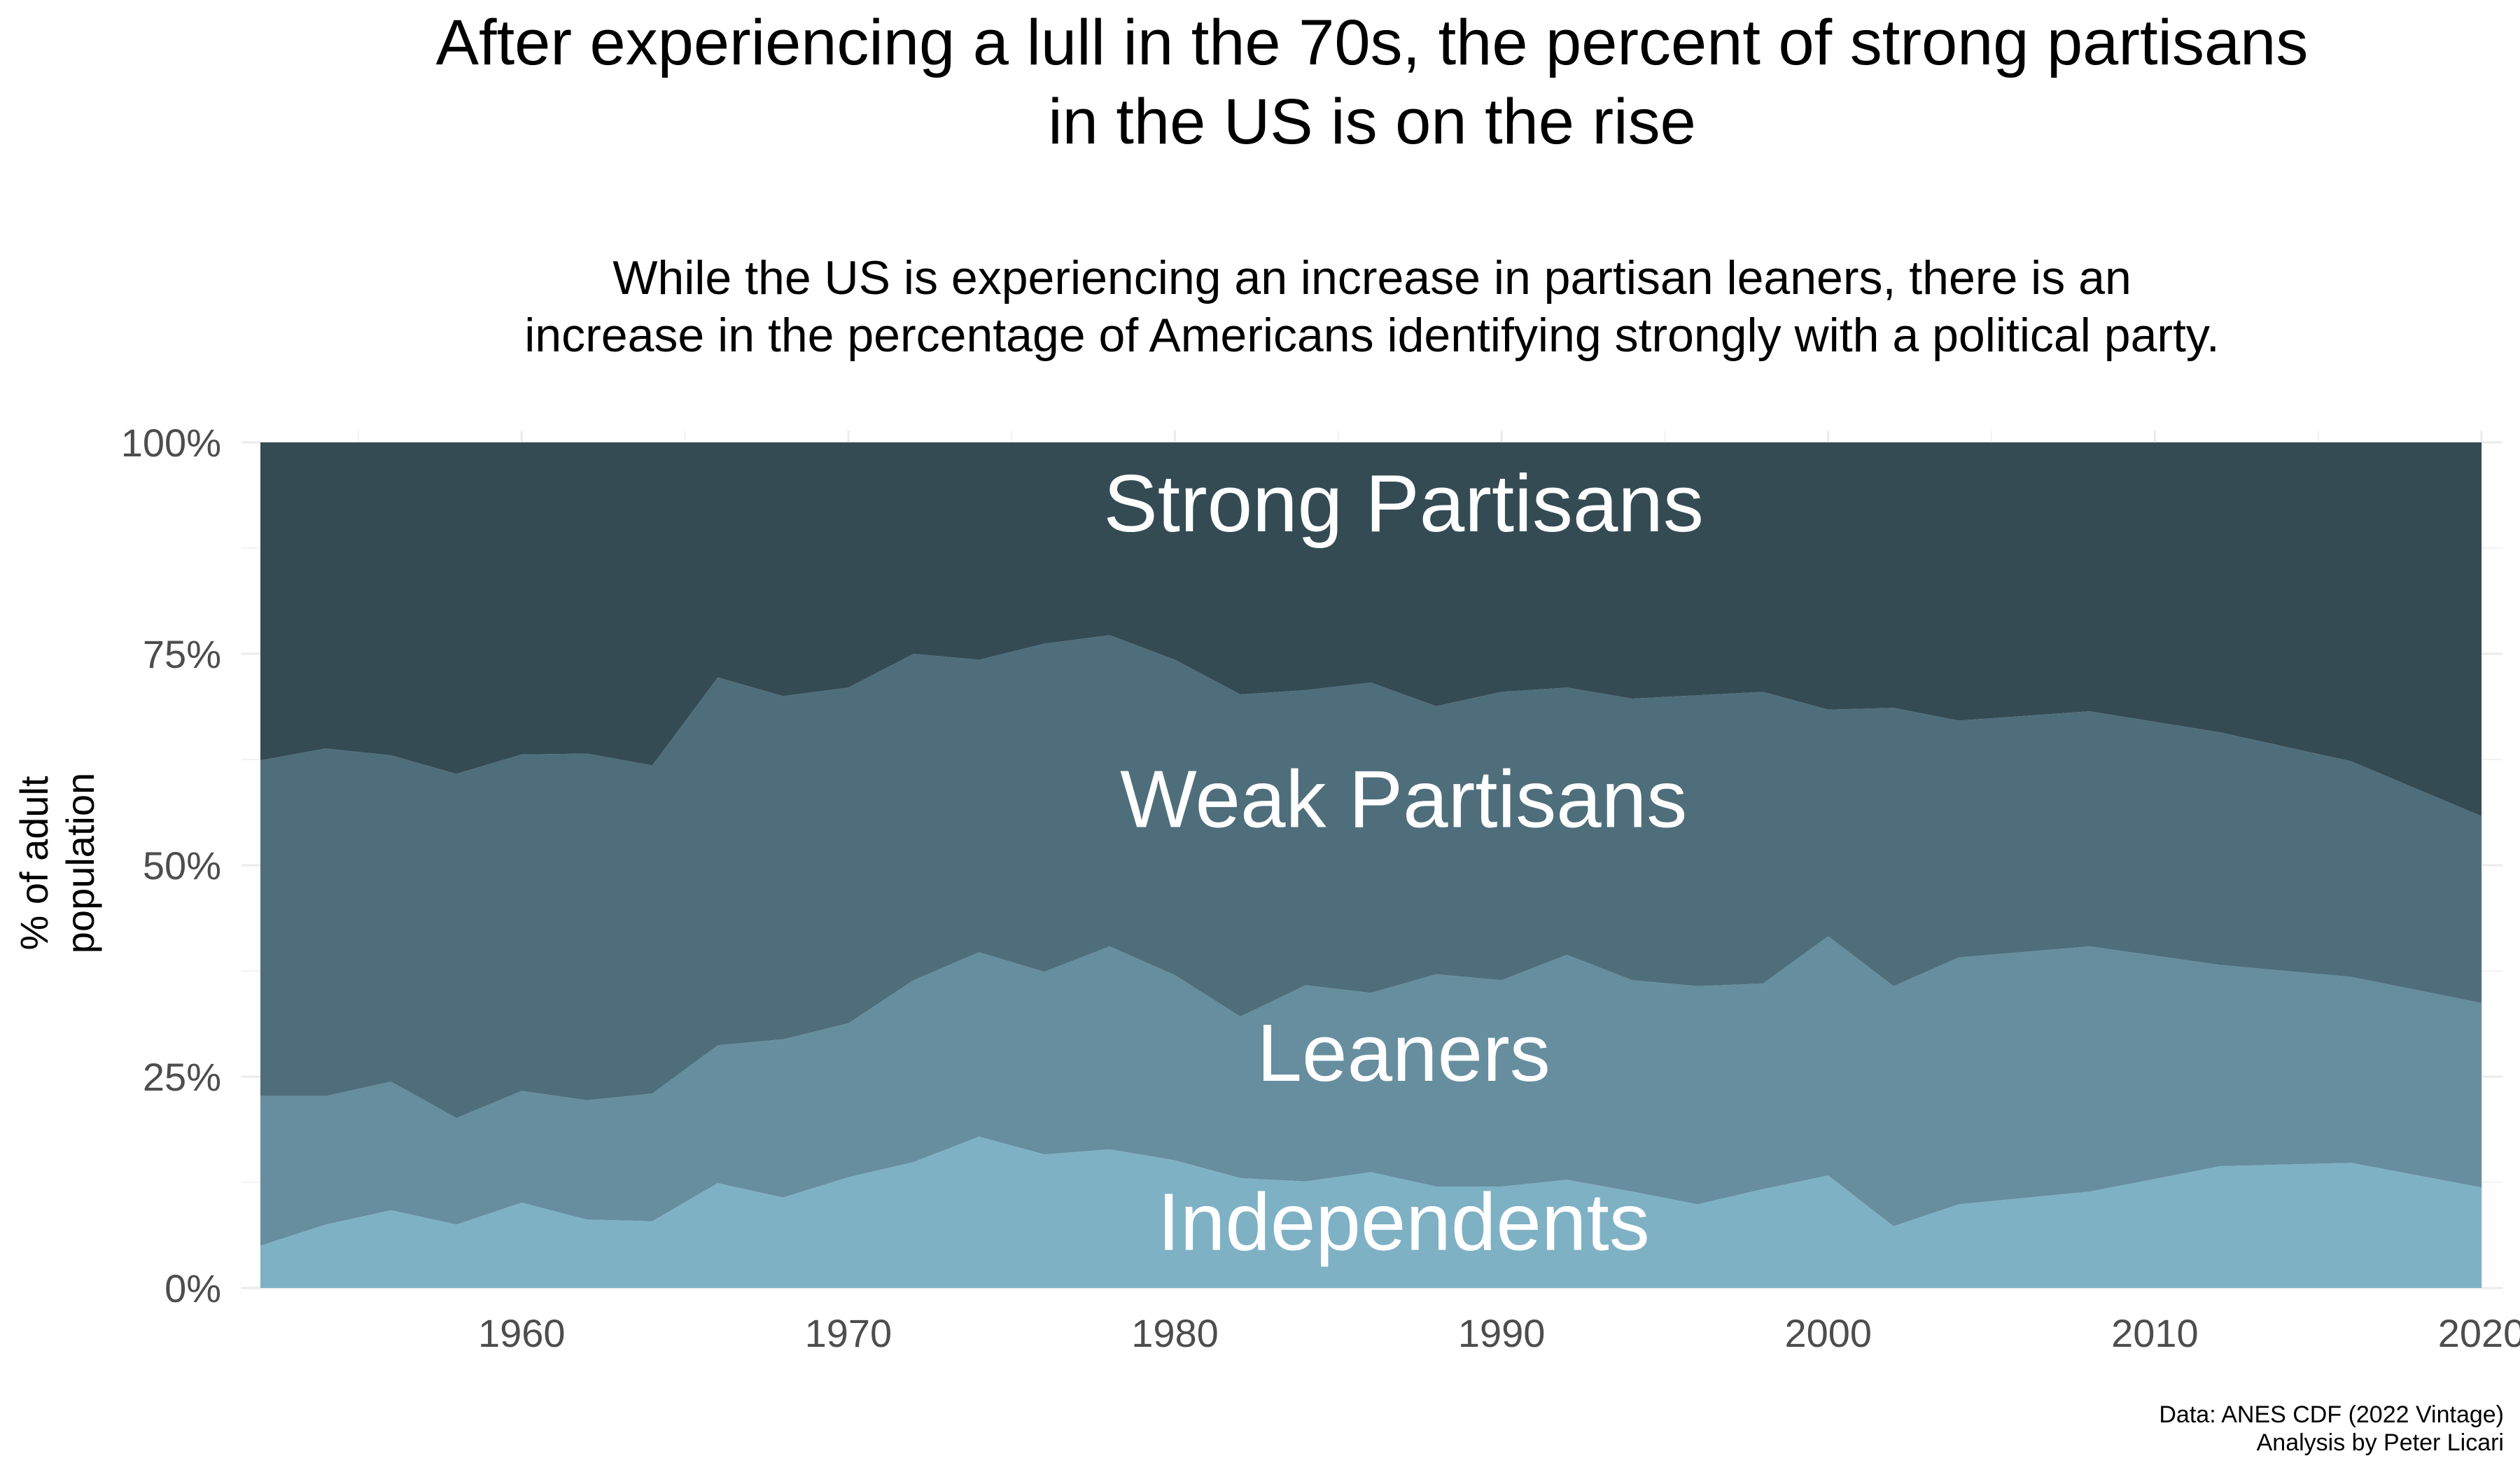 The width and height of the screenshot is (2520, 1470). Describe the element at coordinates (1828, 1333) in the screenshot. I see `x-tick-label: 2000` at that location.